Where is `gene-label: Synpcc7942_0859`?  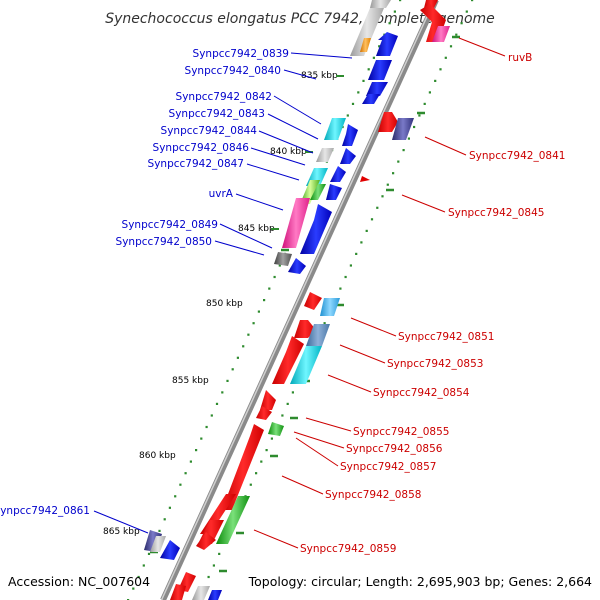
gene-label: Synpcc7942_0859 is located at coordinates (348, 549).